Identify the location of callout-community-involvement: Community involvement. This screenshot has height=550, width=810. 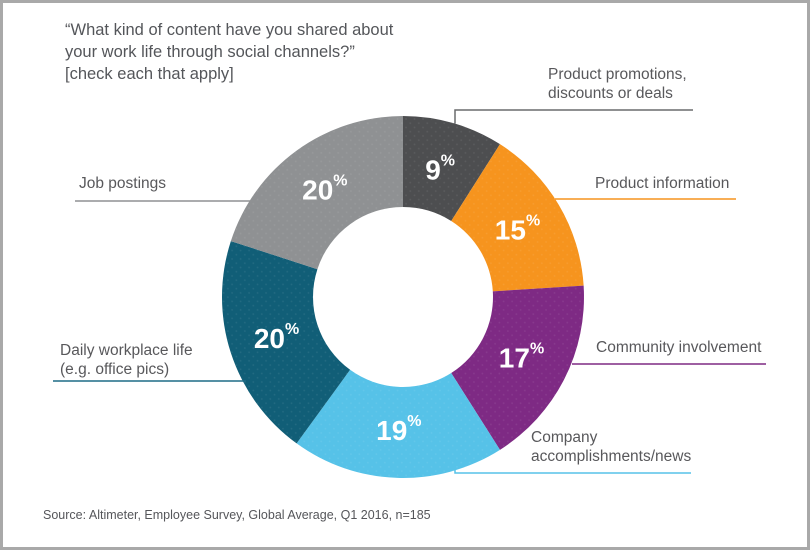
(679, 347).